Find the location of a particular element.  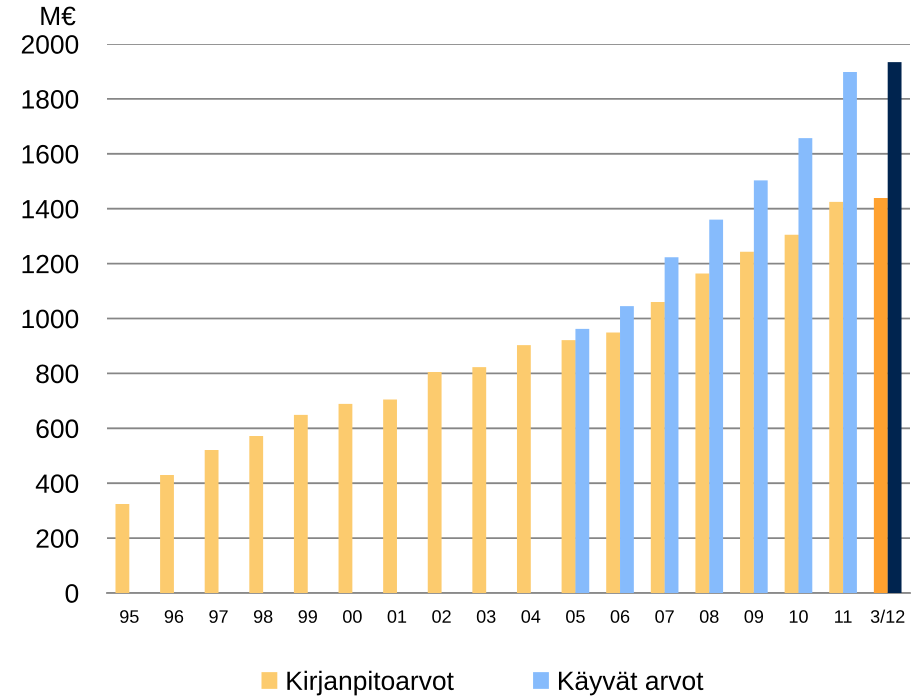

y-tick-label: 800 is located at coordinates (57, 374).